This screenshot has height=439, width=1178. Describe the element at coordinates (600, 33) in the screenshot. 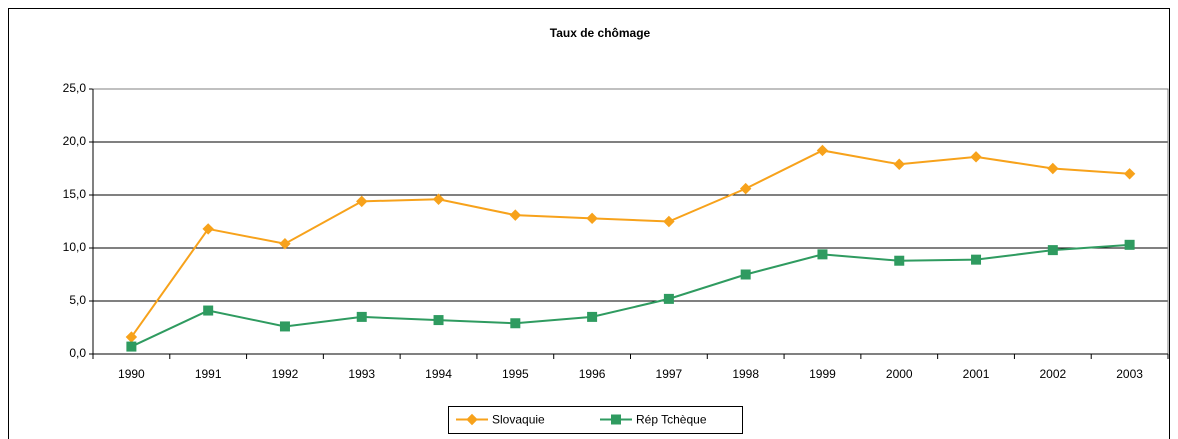

I see `chart-title: Taux de chômage` at that location.